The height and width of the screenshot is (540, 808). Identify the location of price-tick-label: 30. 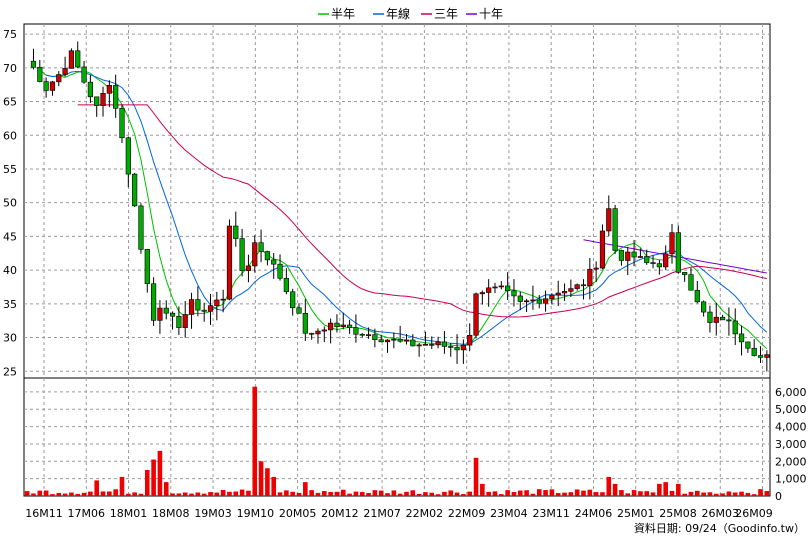
(10, 338).